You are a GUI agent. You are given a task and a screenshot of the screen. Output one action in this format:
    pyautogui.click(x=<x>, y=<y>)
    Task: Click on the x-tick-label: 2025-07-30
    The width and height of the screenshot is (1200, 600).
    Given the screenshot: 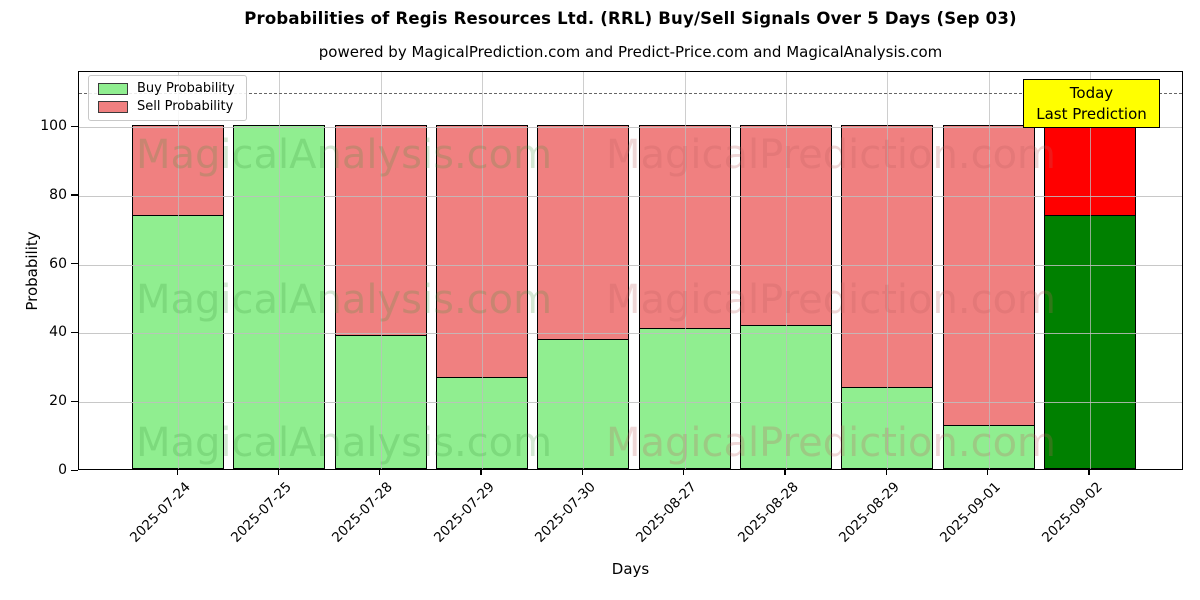 What is the action you would take?
    pyautogui.click(x=565, y=512)
    